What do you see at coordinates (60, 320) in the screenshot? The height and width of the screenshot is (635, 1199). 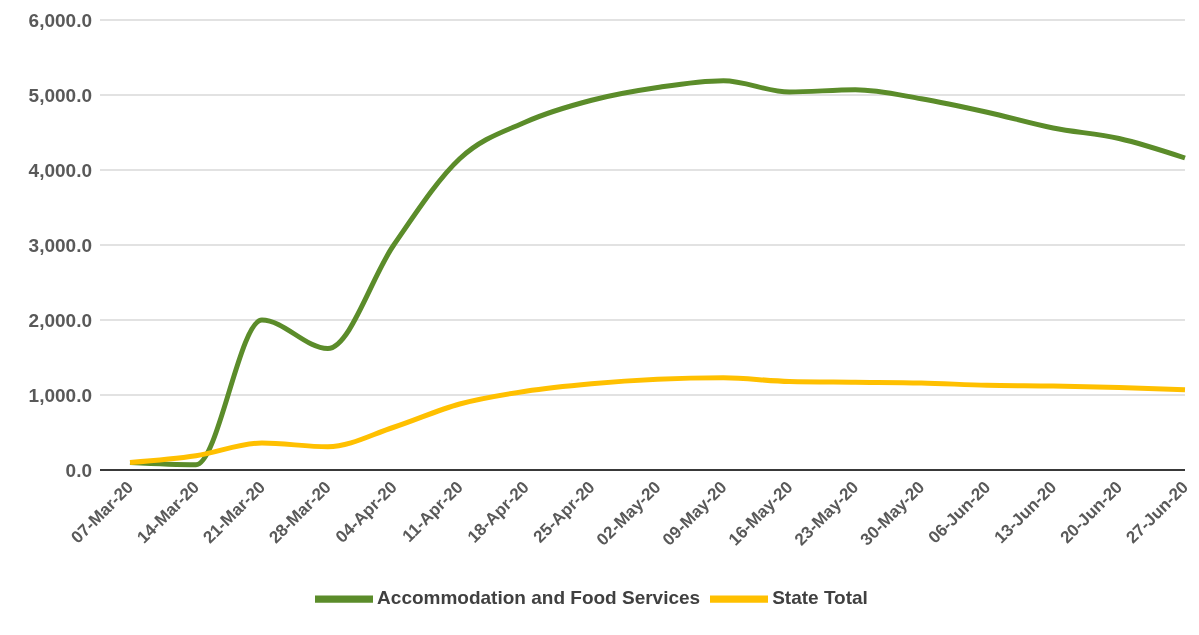 I see `y-tick-label: 2,000.0` at bounding box center [60, 320].